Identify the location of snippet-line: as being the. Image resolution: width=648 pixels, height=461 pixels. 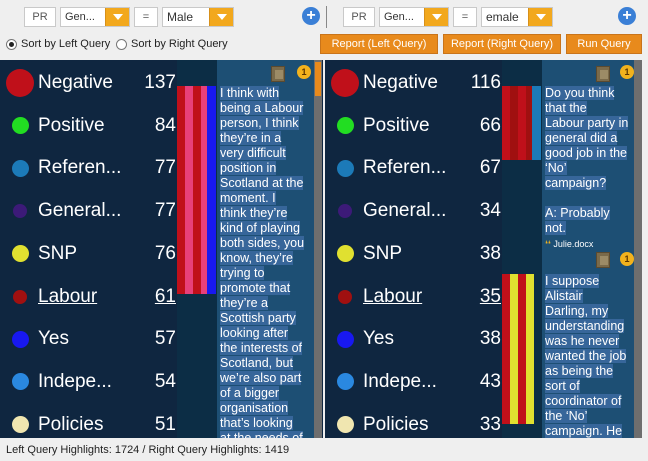
(579, 371).